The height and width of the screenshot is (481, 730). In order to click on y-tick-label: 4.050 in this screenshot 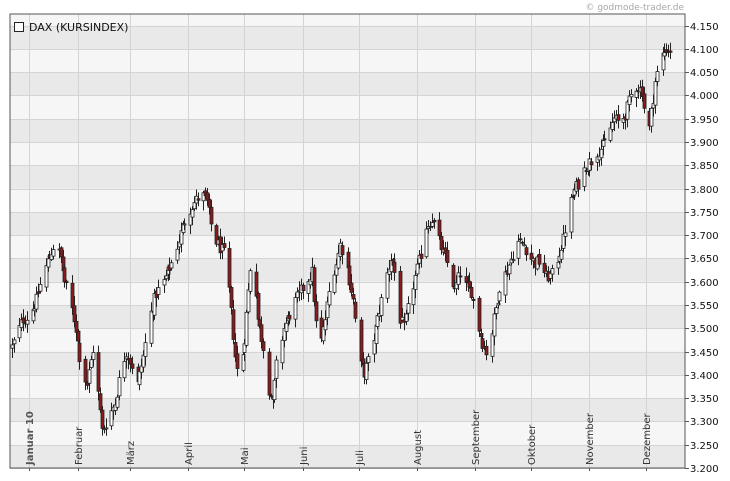, I will do `click(704, 73)`.